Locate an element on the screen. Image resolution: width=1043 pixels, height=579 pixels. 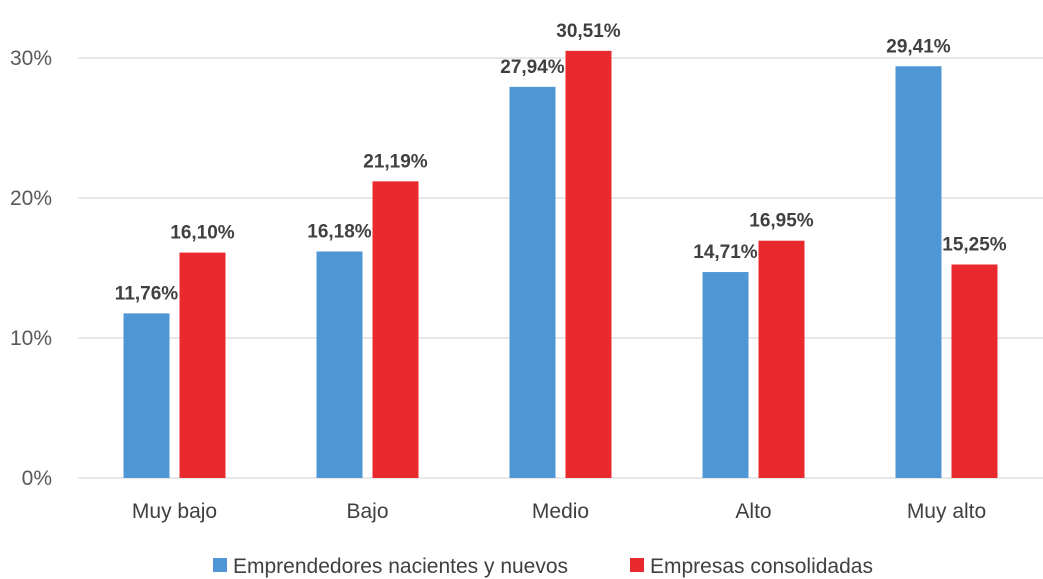
legend-label: Emprendedores nacientes y nuevos is located at coordinates (400, 566).